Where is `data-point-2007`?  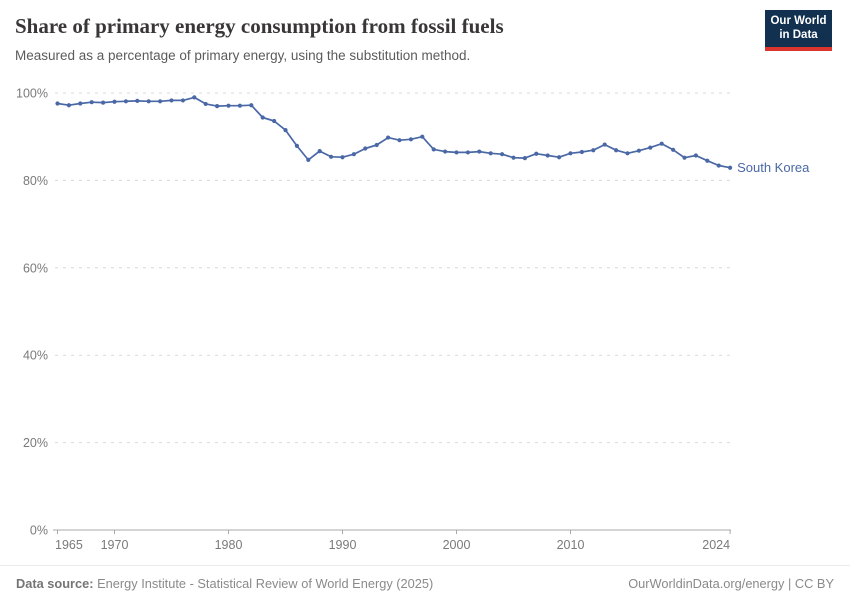
data-point-2007 is located at coordinates (536, 153).